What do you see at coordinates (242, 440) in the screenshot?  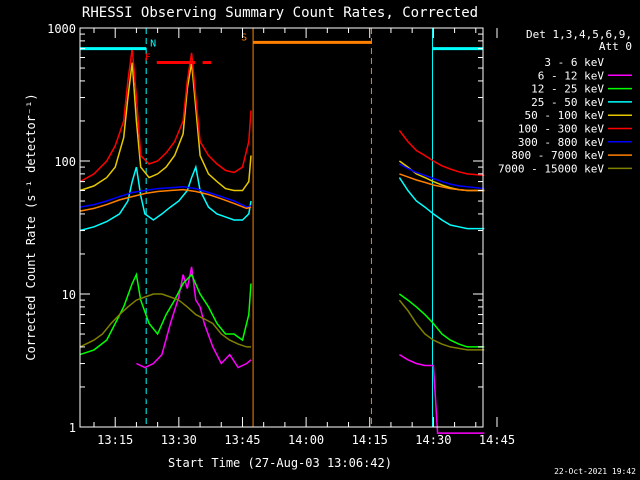 I see `x-tick-label-2: 13:45` at bounding box center [242, 440].